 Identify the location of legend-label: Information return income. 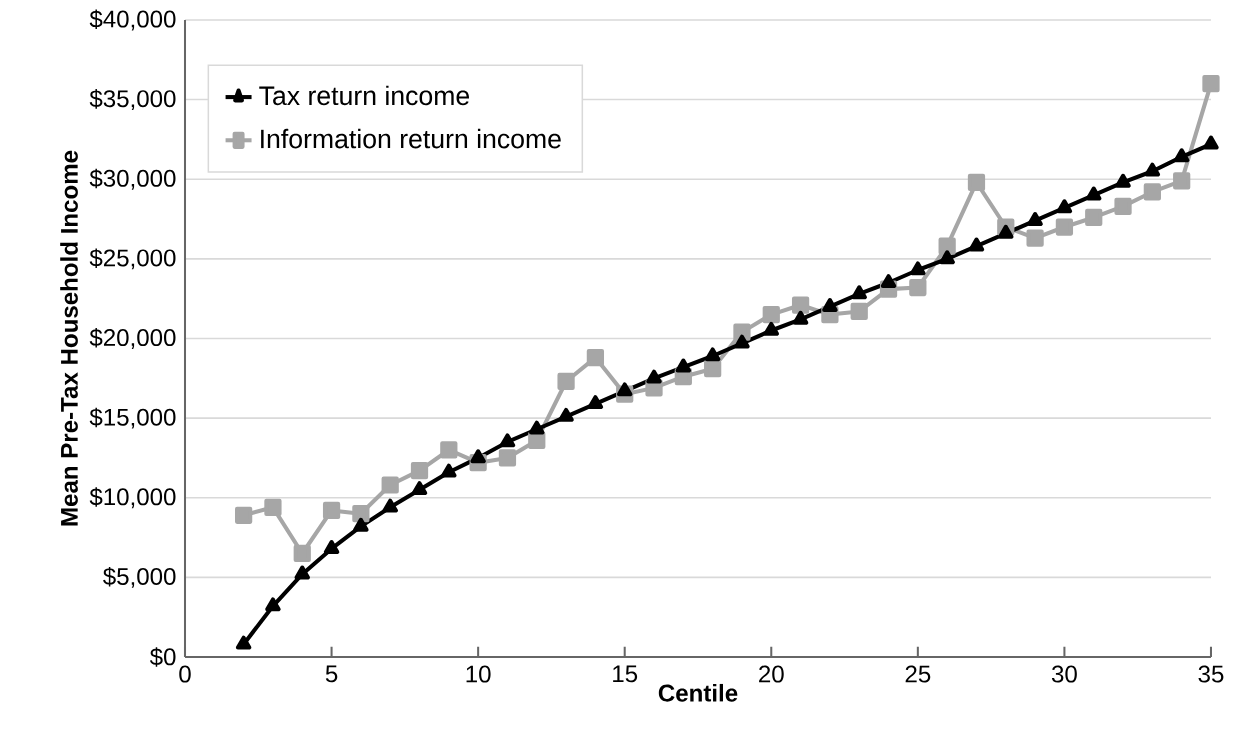
(411, 138).